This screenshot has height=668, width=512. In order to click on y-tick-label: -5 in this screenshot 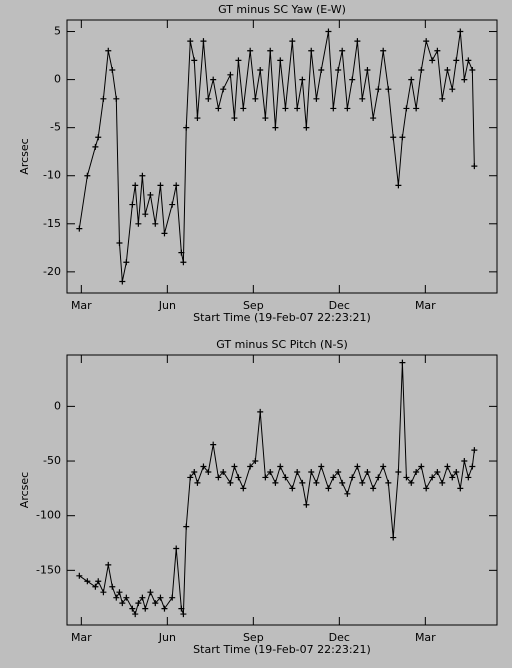, I will do `click(55, 127)`.